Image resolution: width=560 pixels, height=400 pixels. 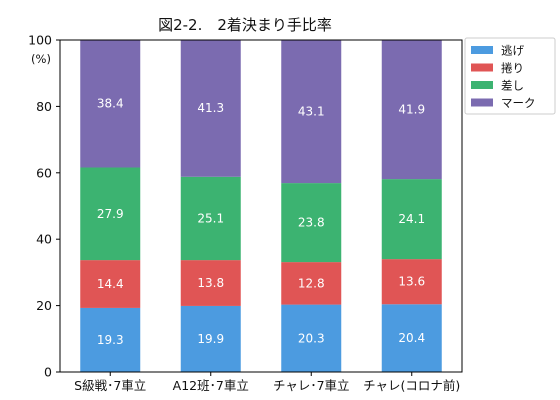 I want to click on data-label: 43.1, so click(x=311, y=112).